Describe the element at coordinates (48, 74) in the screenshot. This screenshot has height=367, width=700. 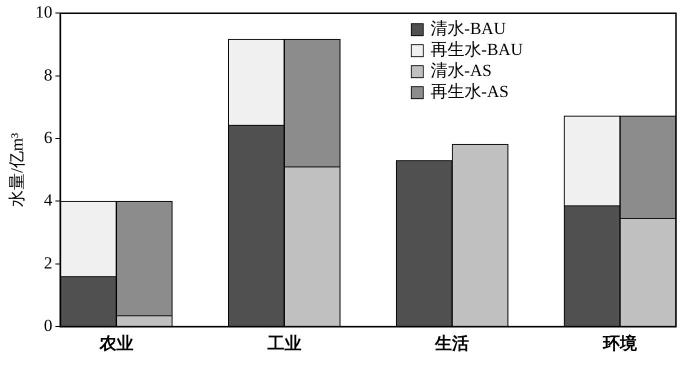
I see `y-tick-label: 8` at that location.